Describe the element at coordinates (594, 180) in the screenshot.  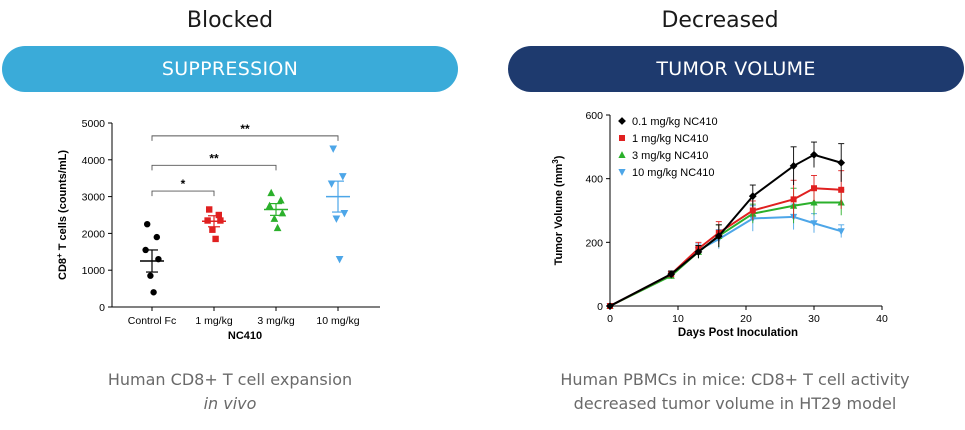
I see `y-tick-label: 400` at that location.